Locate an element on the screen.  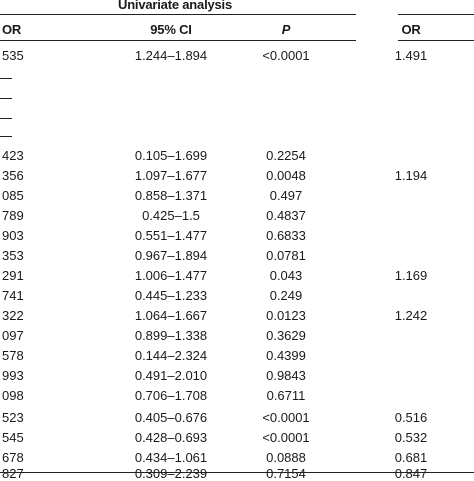
cell-ci: 1.097–1.677 is located at coordinates (171, 175).